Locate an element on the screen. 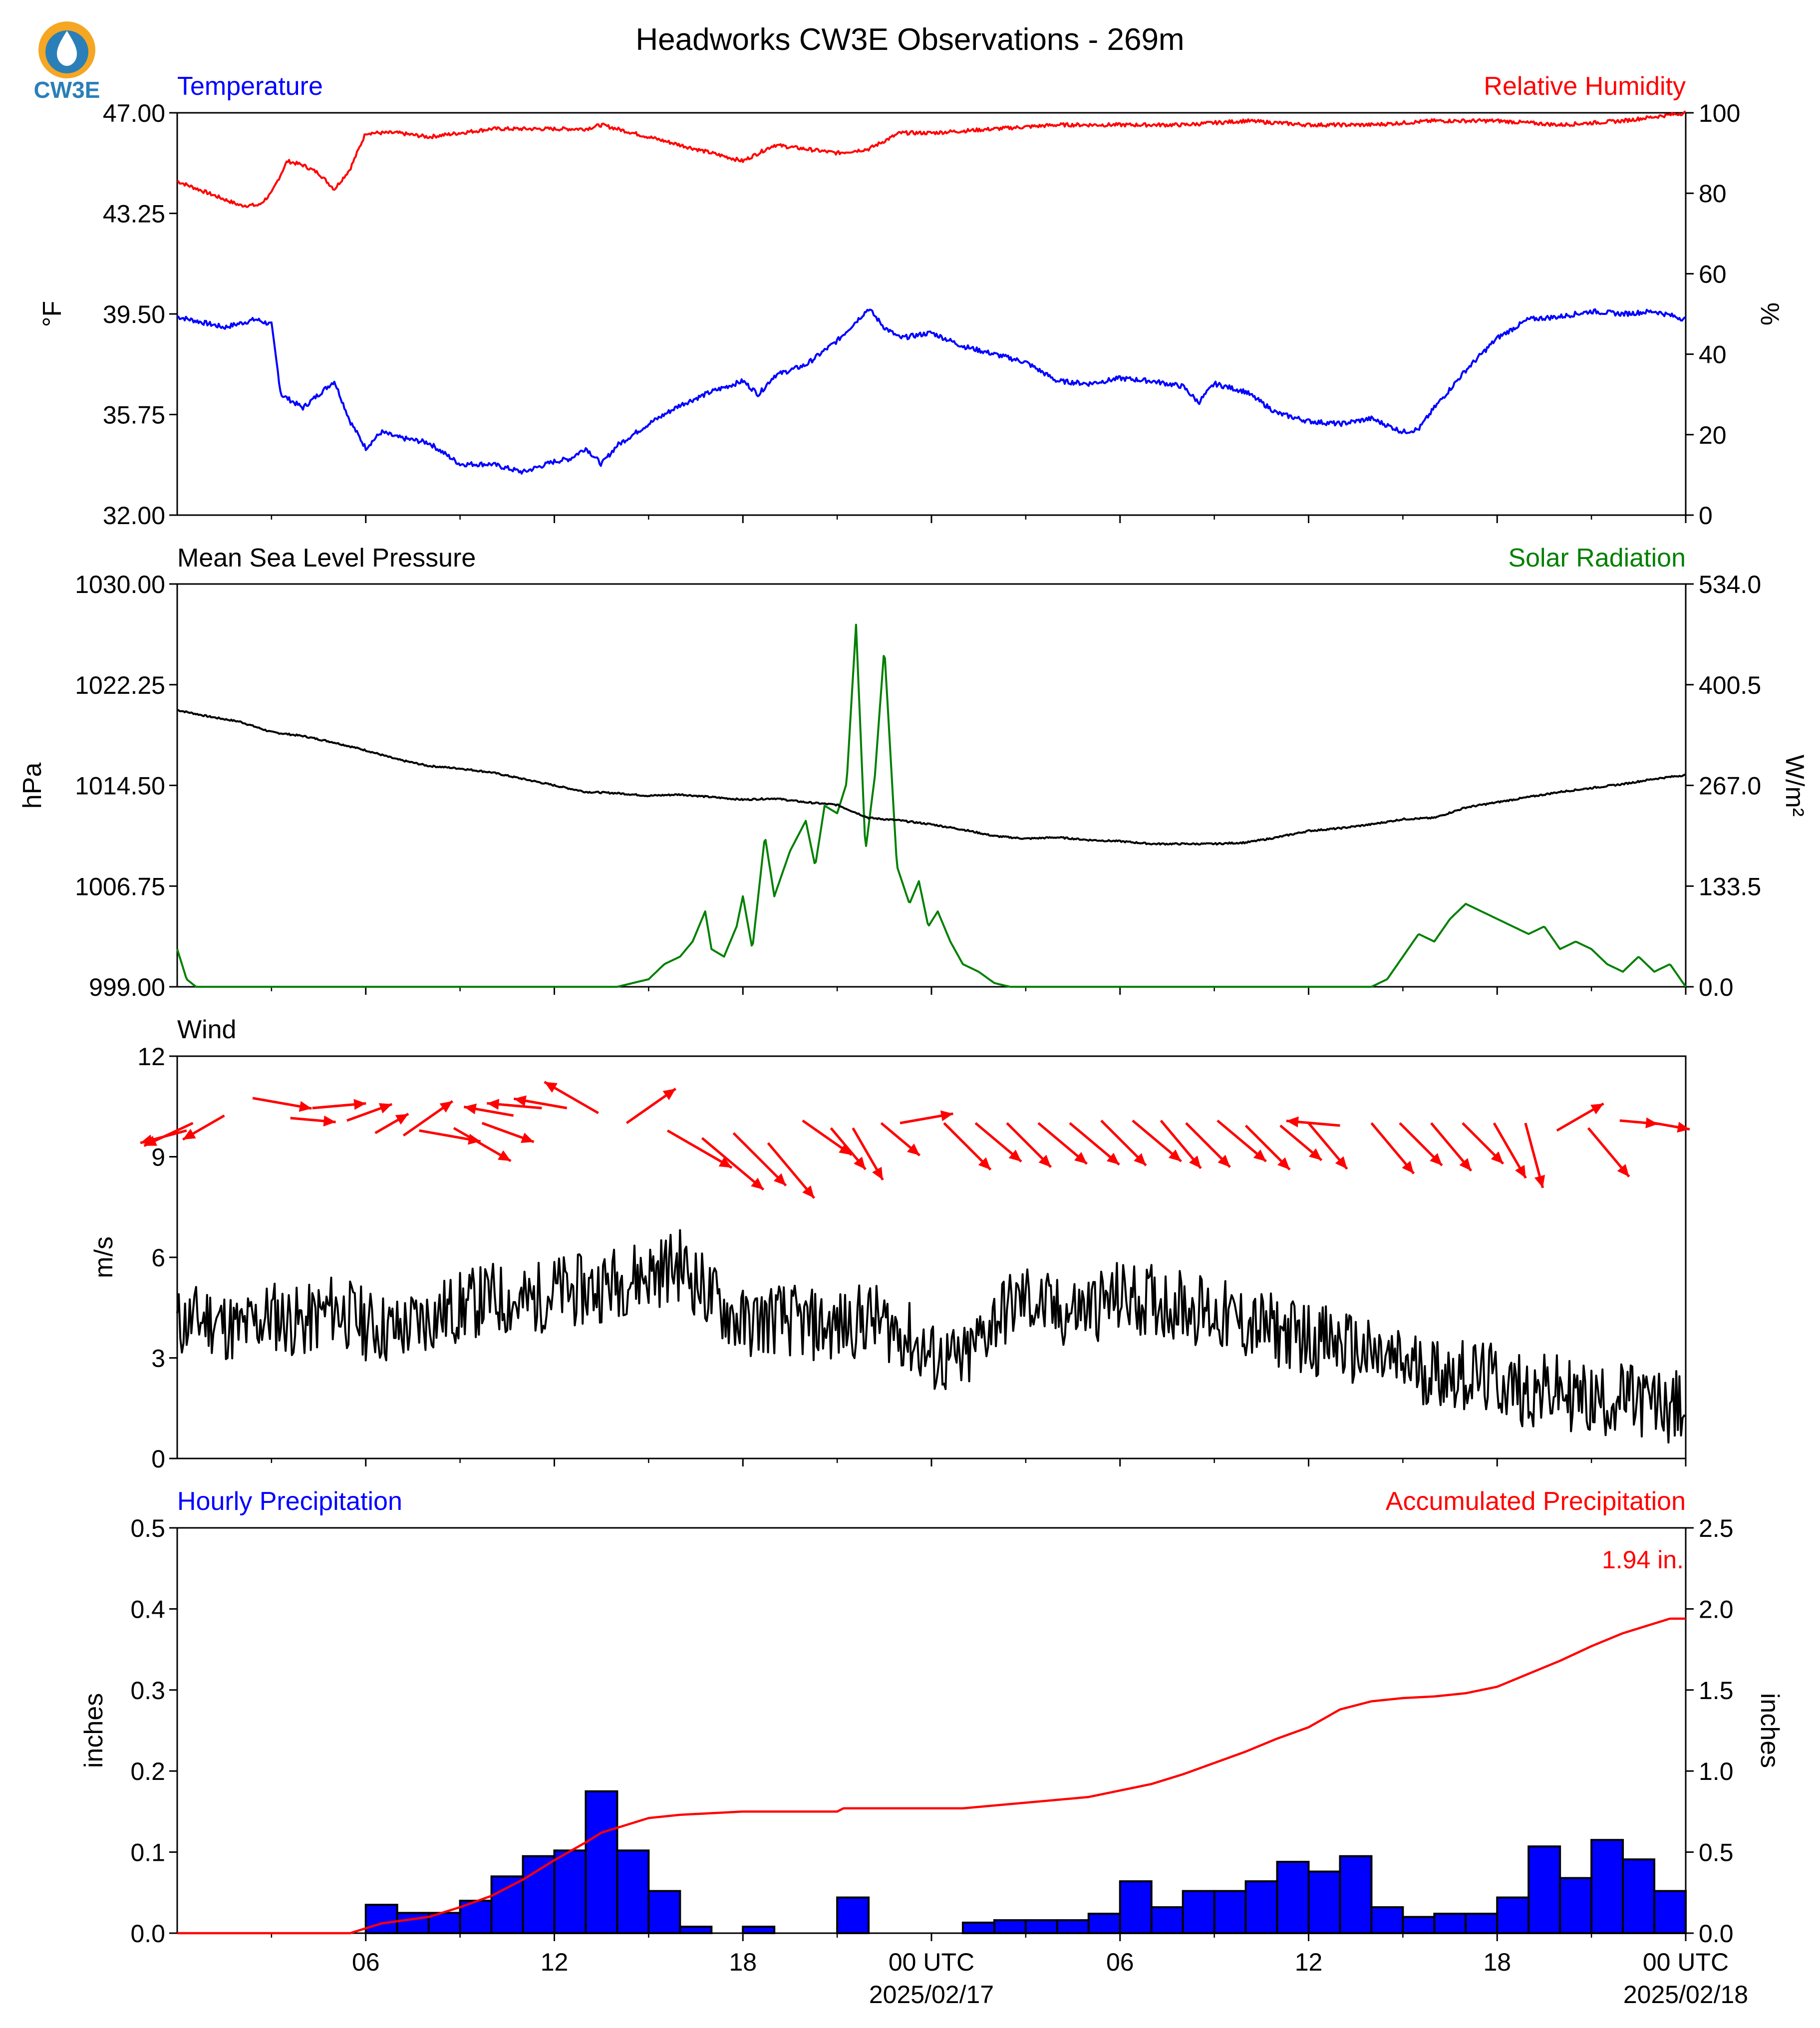  y-tick-label: 1006.75 is located at coordinates (120, 886).